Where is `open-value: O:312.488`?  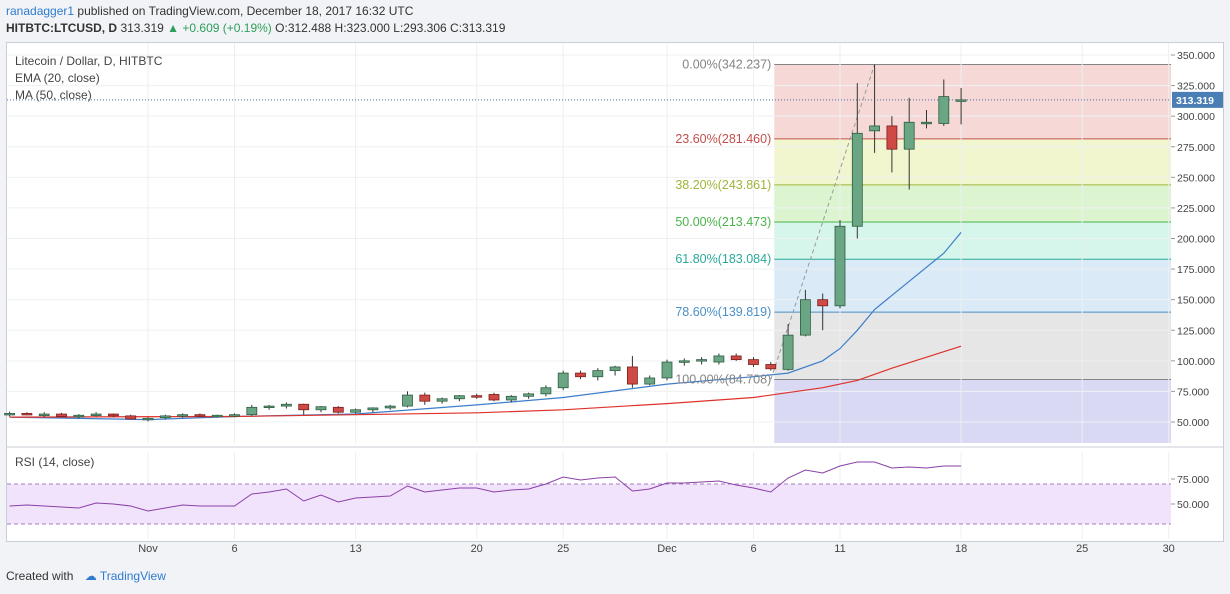 open-value: O:312.488 is located at coordinates (303, 28).